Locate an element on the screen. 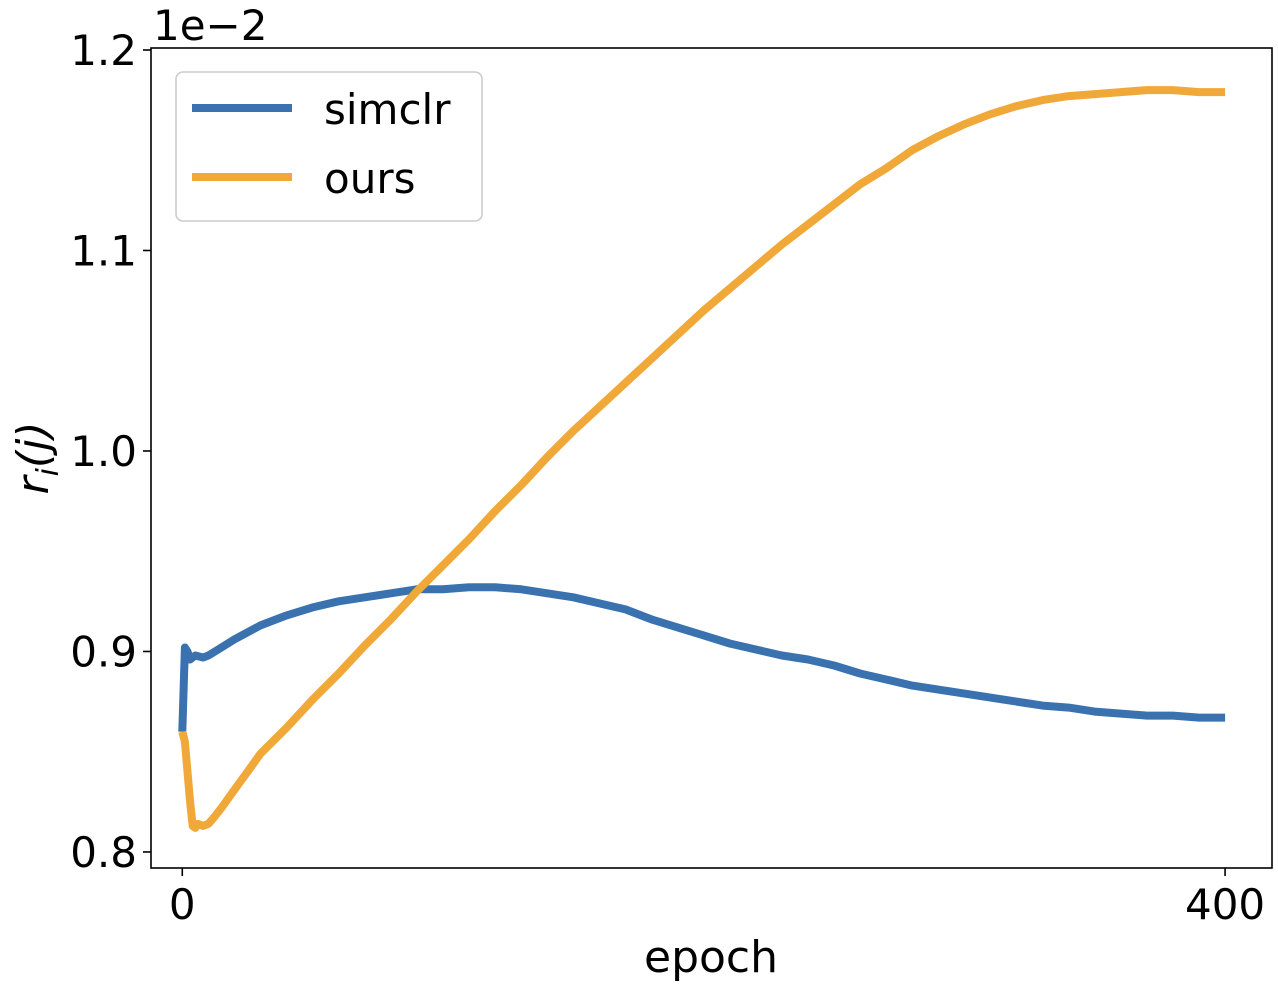 This screenshot has width=1278, height=990. y-tick-label: 0.9 is located at coordinates (103, 651).